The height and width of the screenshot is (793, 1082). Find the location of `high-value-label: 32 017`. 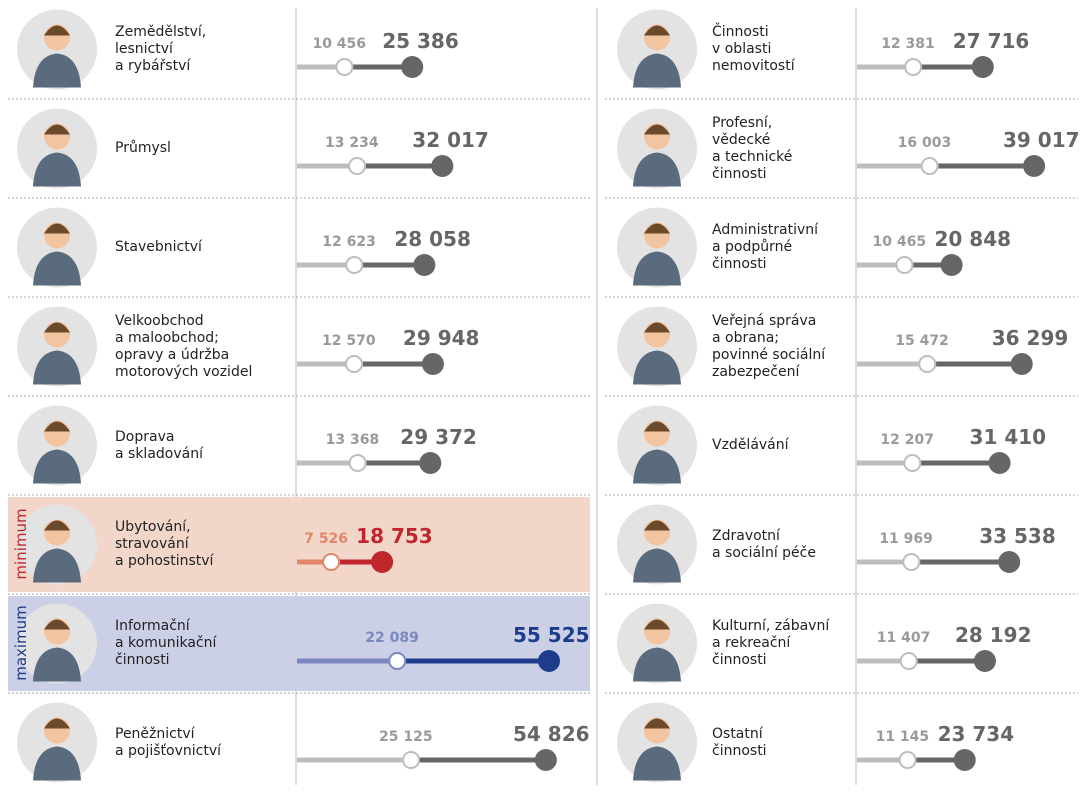

high-value-label: 32 017 is located at coordinates (450, 140).